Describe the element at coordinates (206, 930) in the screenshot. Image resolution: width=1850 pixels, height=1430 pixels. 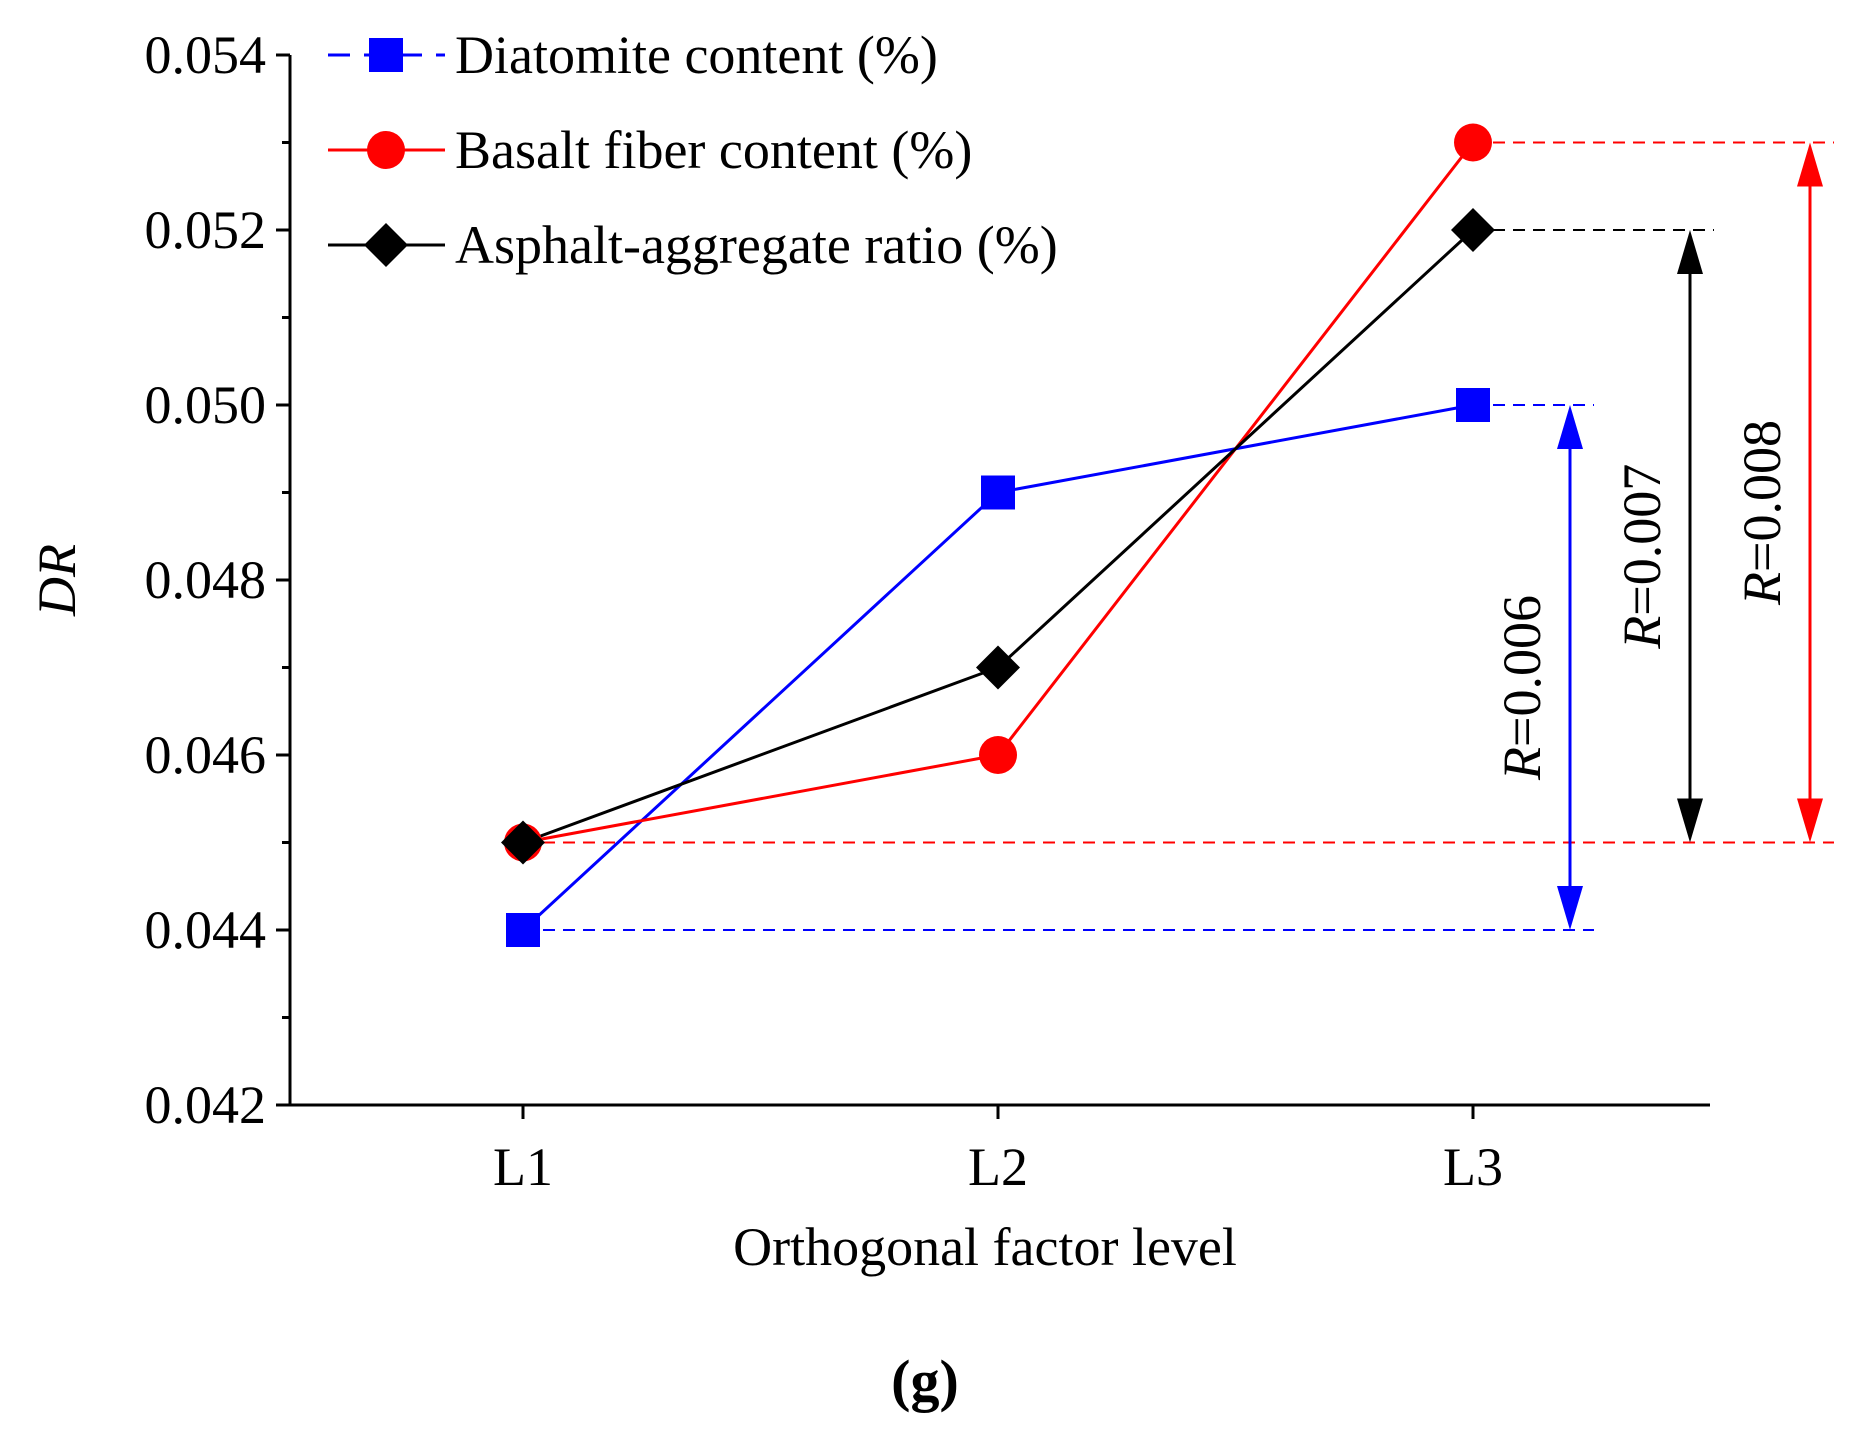
I see `y-tick-label: 0.044` at that location.